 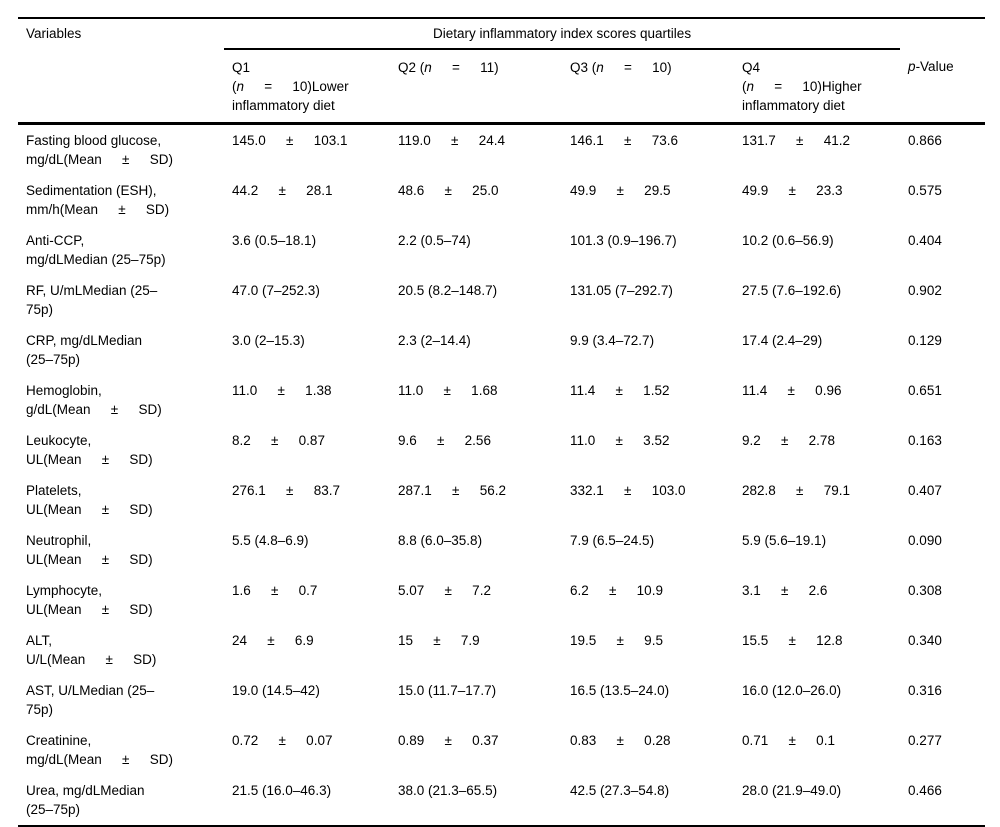 I want to click on q3-value-cell: 0.83 ± 0.28, so click(x=620, y=740).